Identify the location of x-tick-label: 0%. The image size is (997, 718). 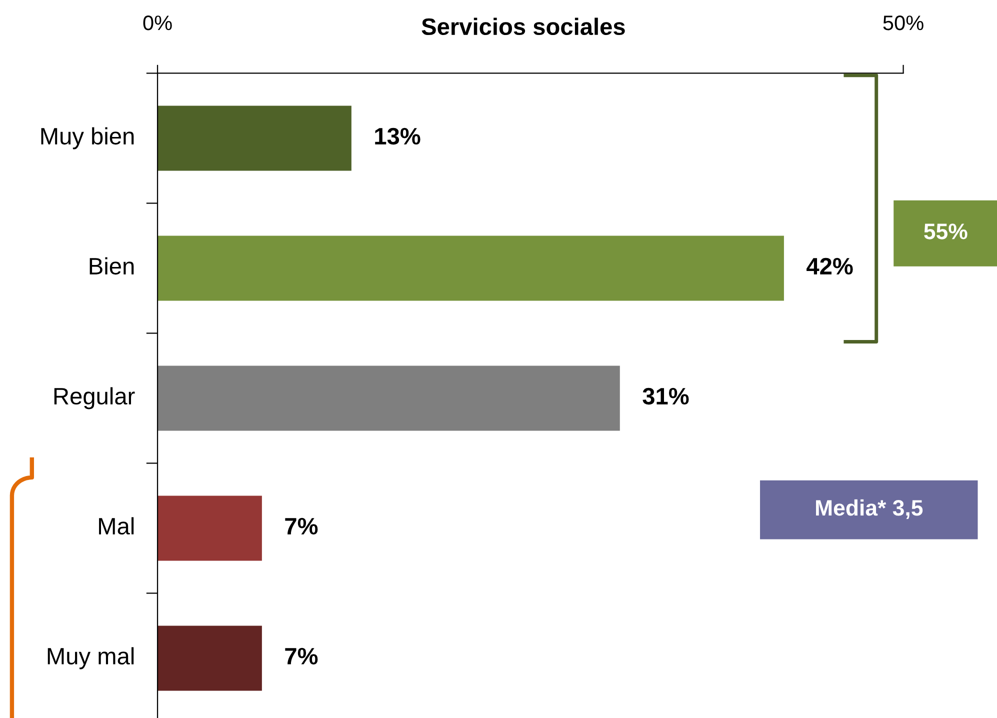
(157, 22).